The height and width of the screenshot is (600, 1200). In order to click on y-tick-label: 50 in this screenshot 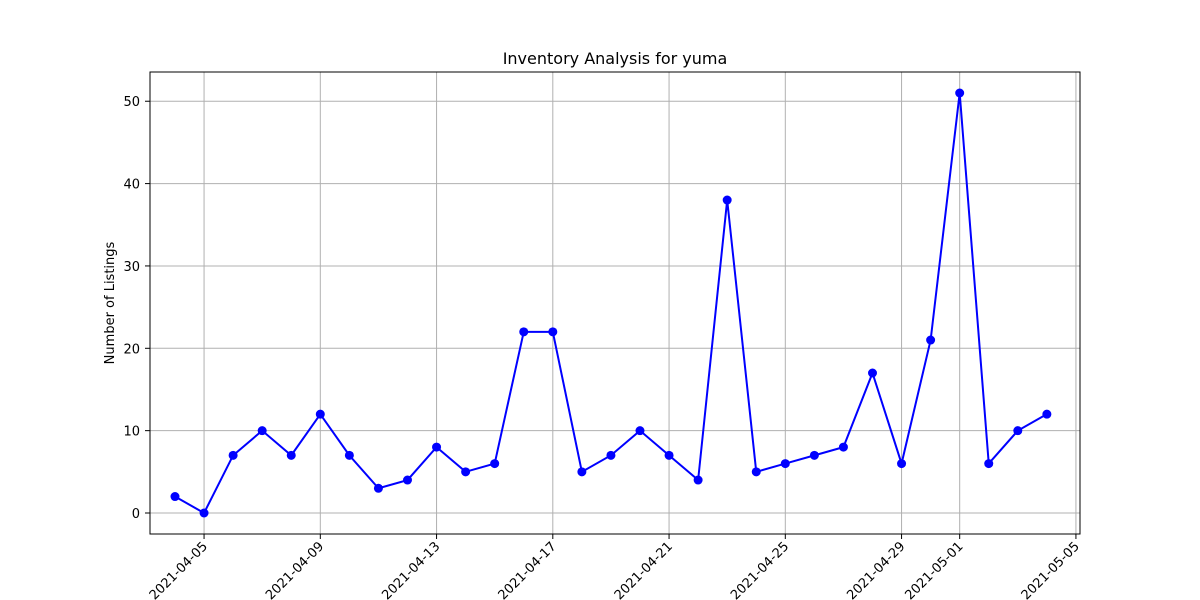, I will do `click(131, 102)`.